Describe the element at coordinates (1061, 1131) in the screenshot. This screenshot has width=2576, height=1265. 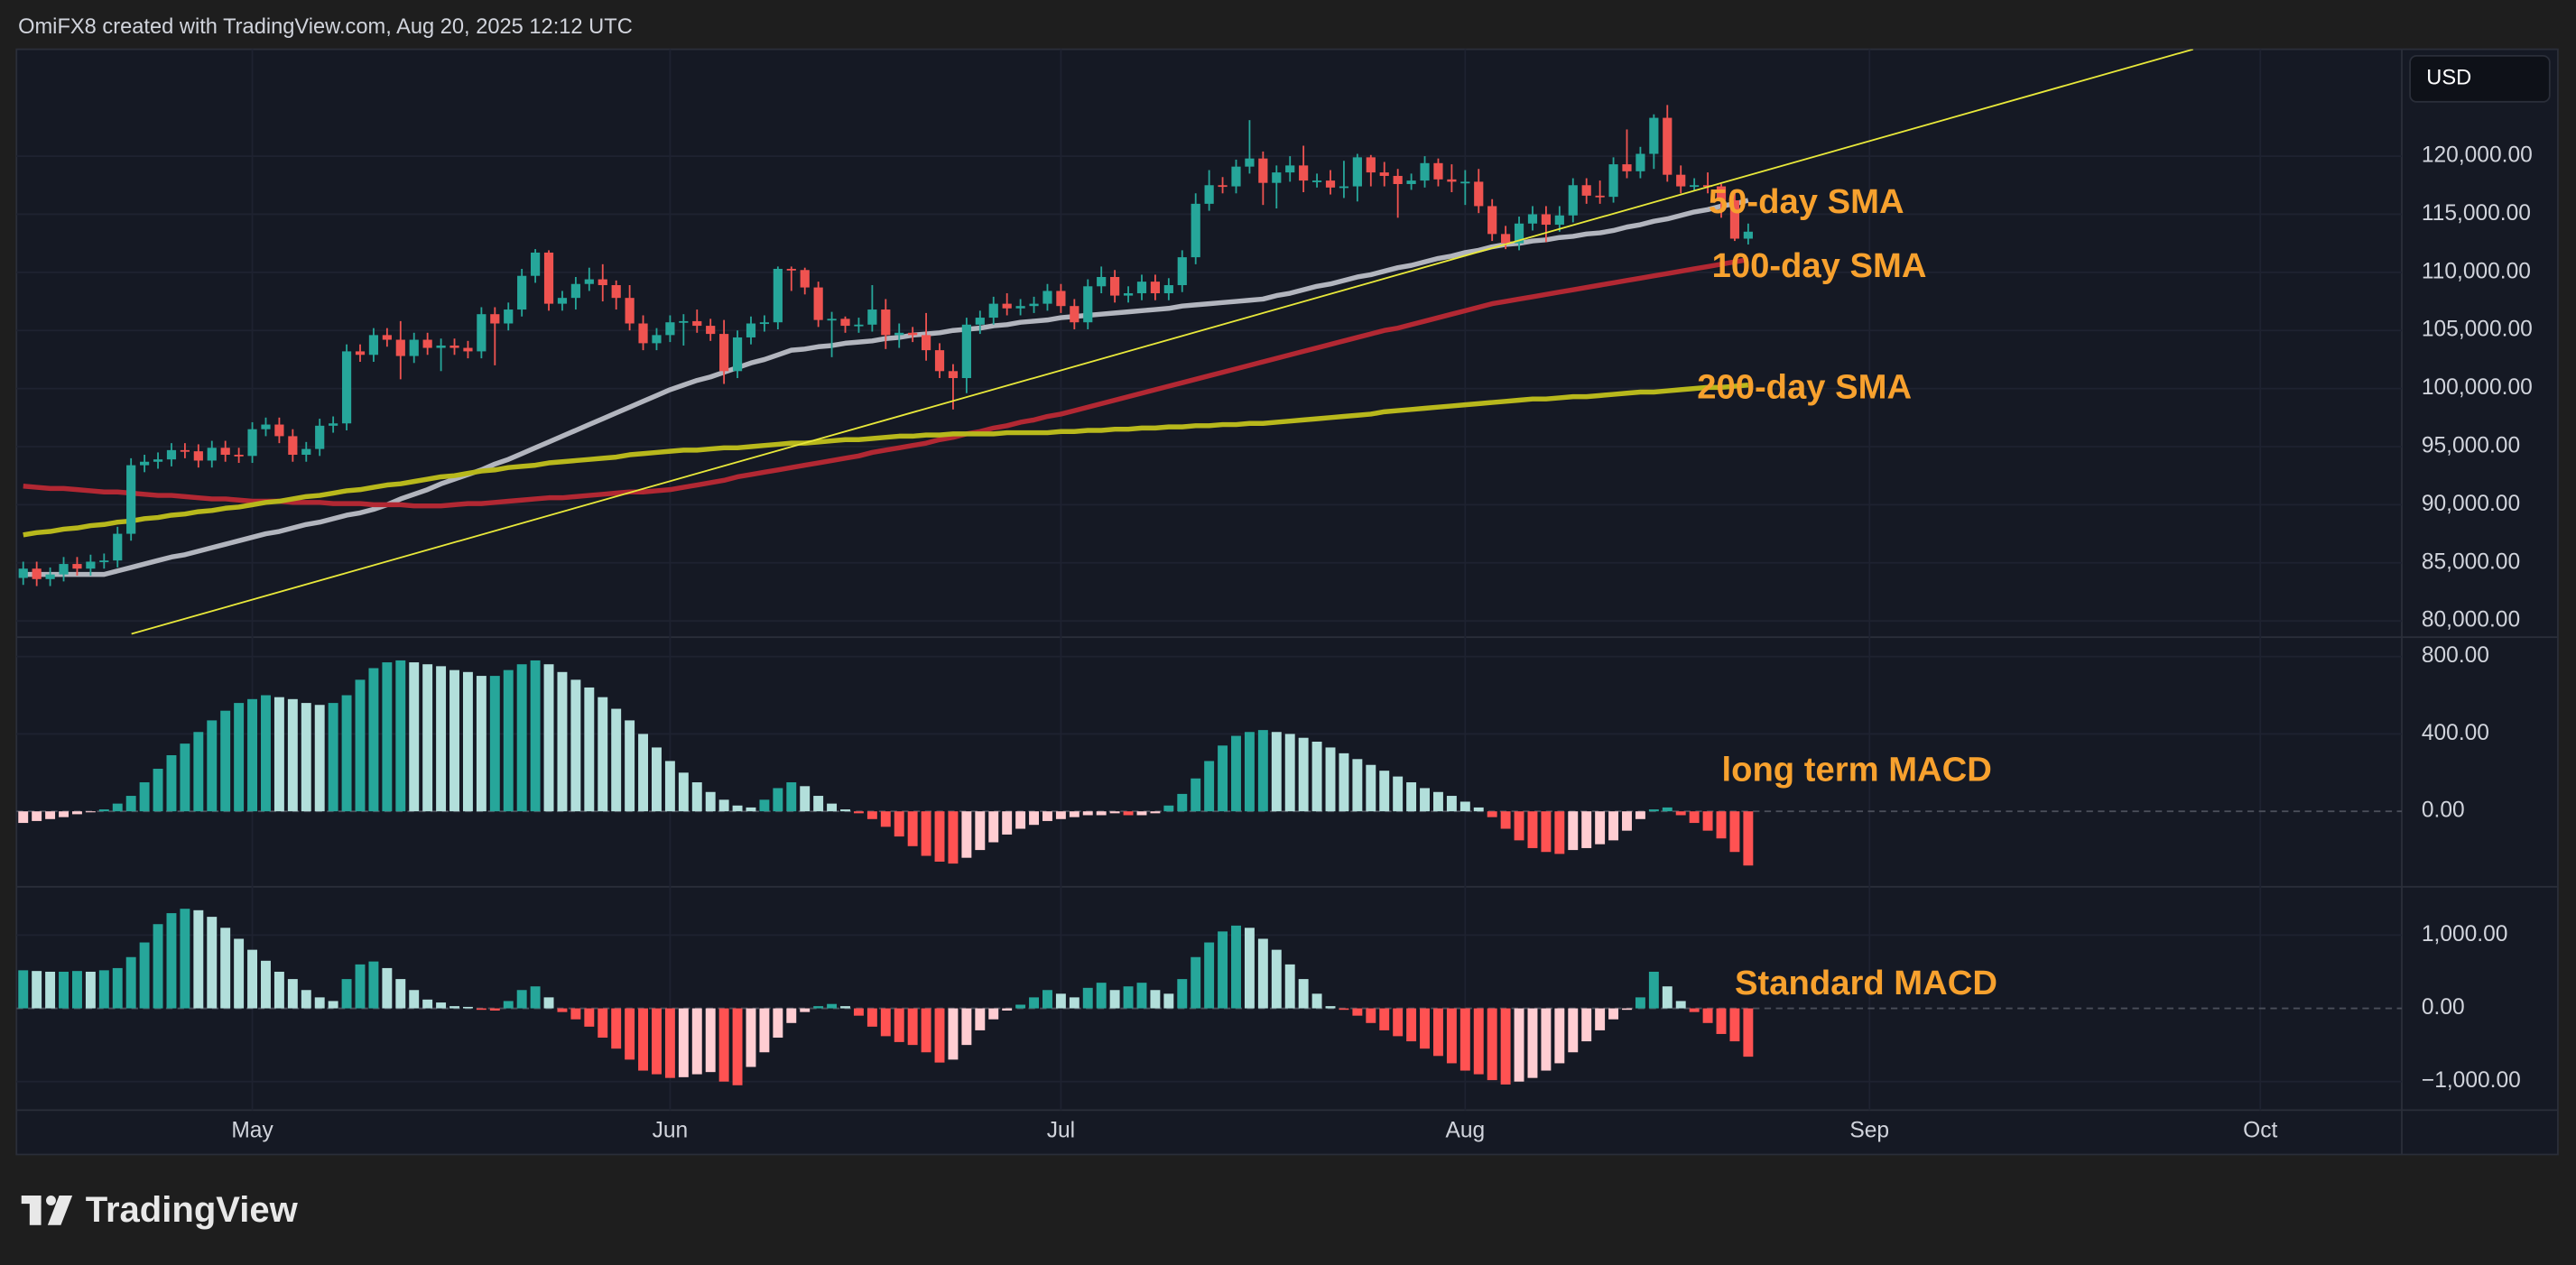
I see `x-tick-label: Jul` at that location.